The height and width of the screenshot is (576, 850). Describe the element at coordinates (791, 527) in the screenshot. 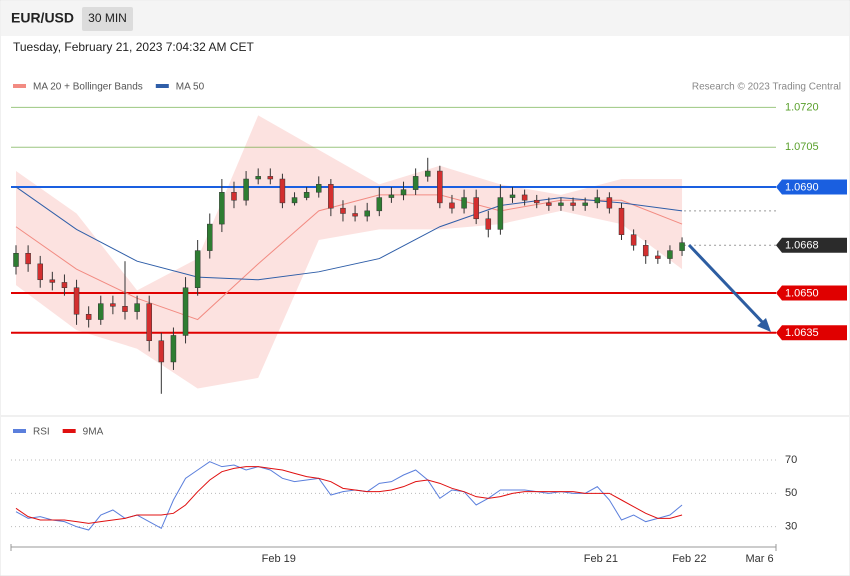

I see `y-tick-label: 30` at that location.